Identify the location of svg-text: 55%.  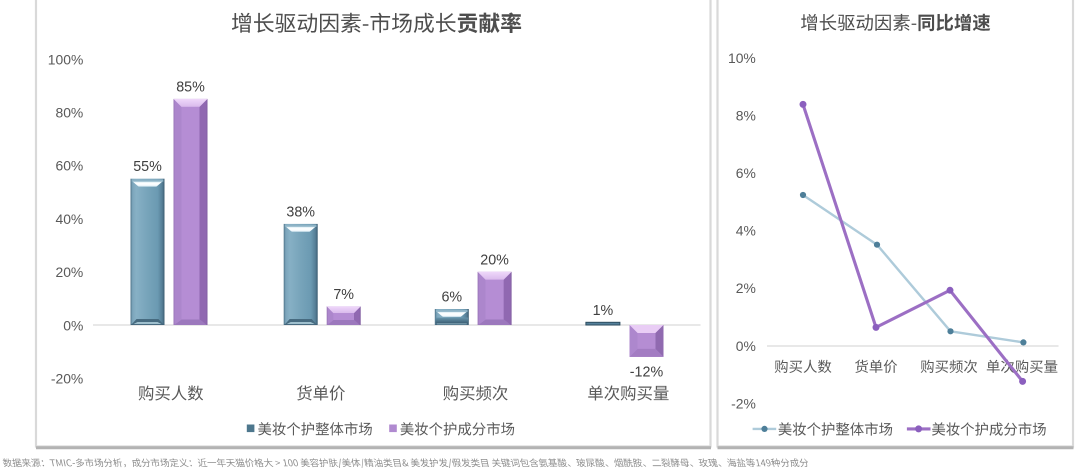
(147, 167).